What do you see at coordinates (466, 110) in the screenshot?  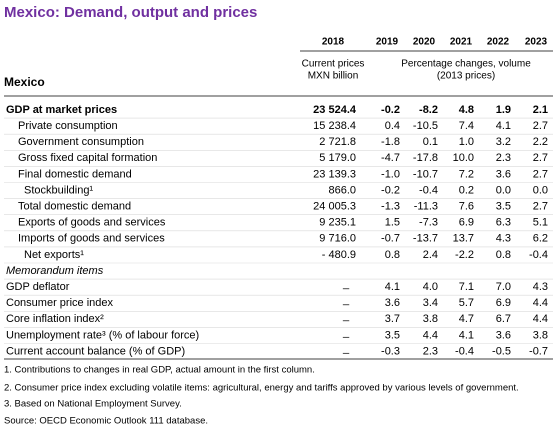 I see `cell: 4.8` at bounding box center [466, 110].